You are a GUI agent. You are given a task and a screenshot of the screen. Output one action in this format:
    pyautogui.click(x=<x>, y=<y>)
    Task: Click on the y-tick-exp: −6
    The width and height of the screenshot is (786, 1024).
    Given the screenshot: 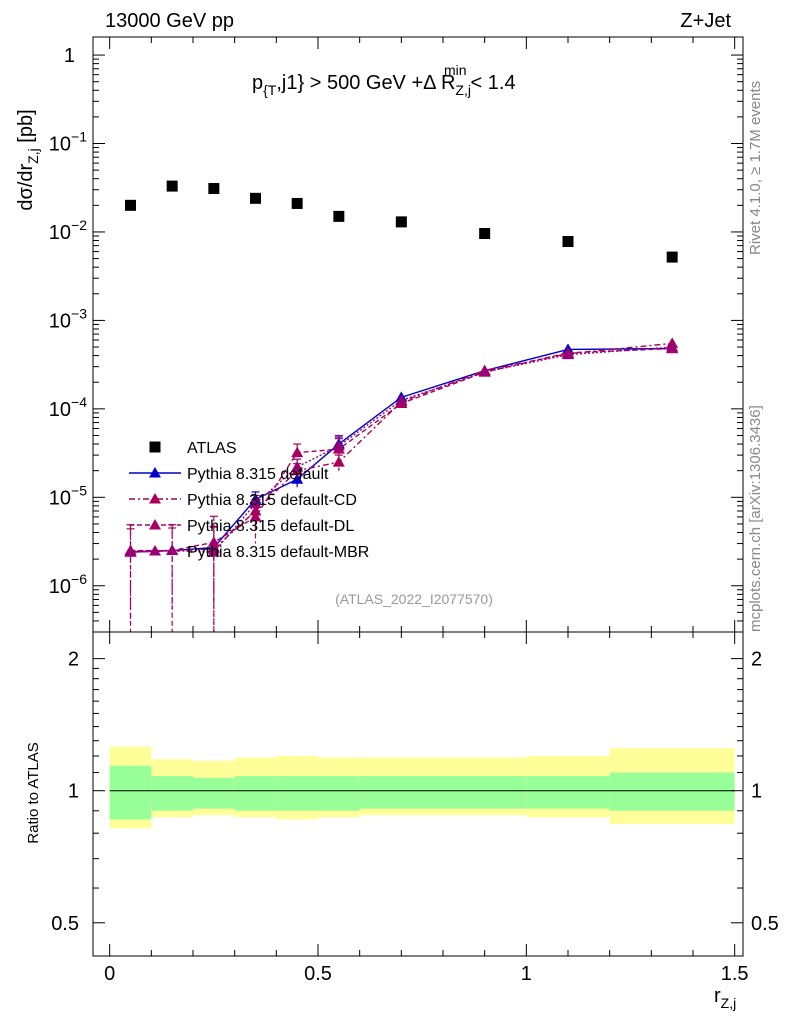 What is the action you would take?
    pyautogui.click(x=79, y=579)
    